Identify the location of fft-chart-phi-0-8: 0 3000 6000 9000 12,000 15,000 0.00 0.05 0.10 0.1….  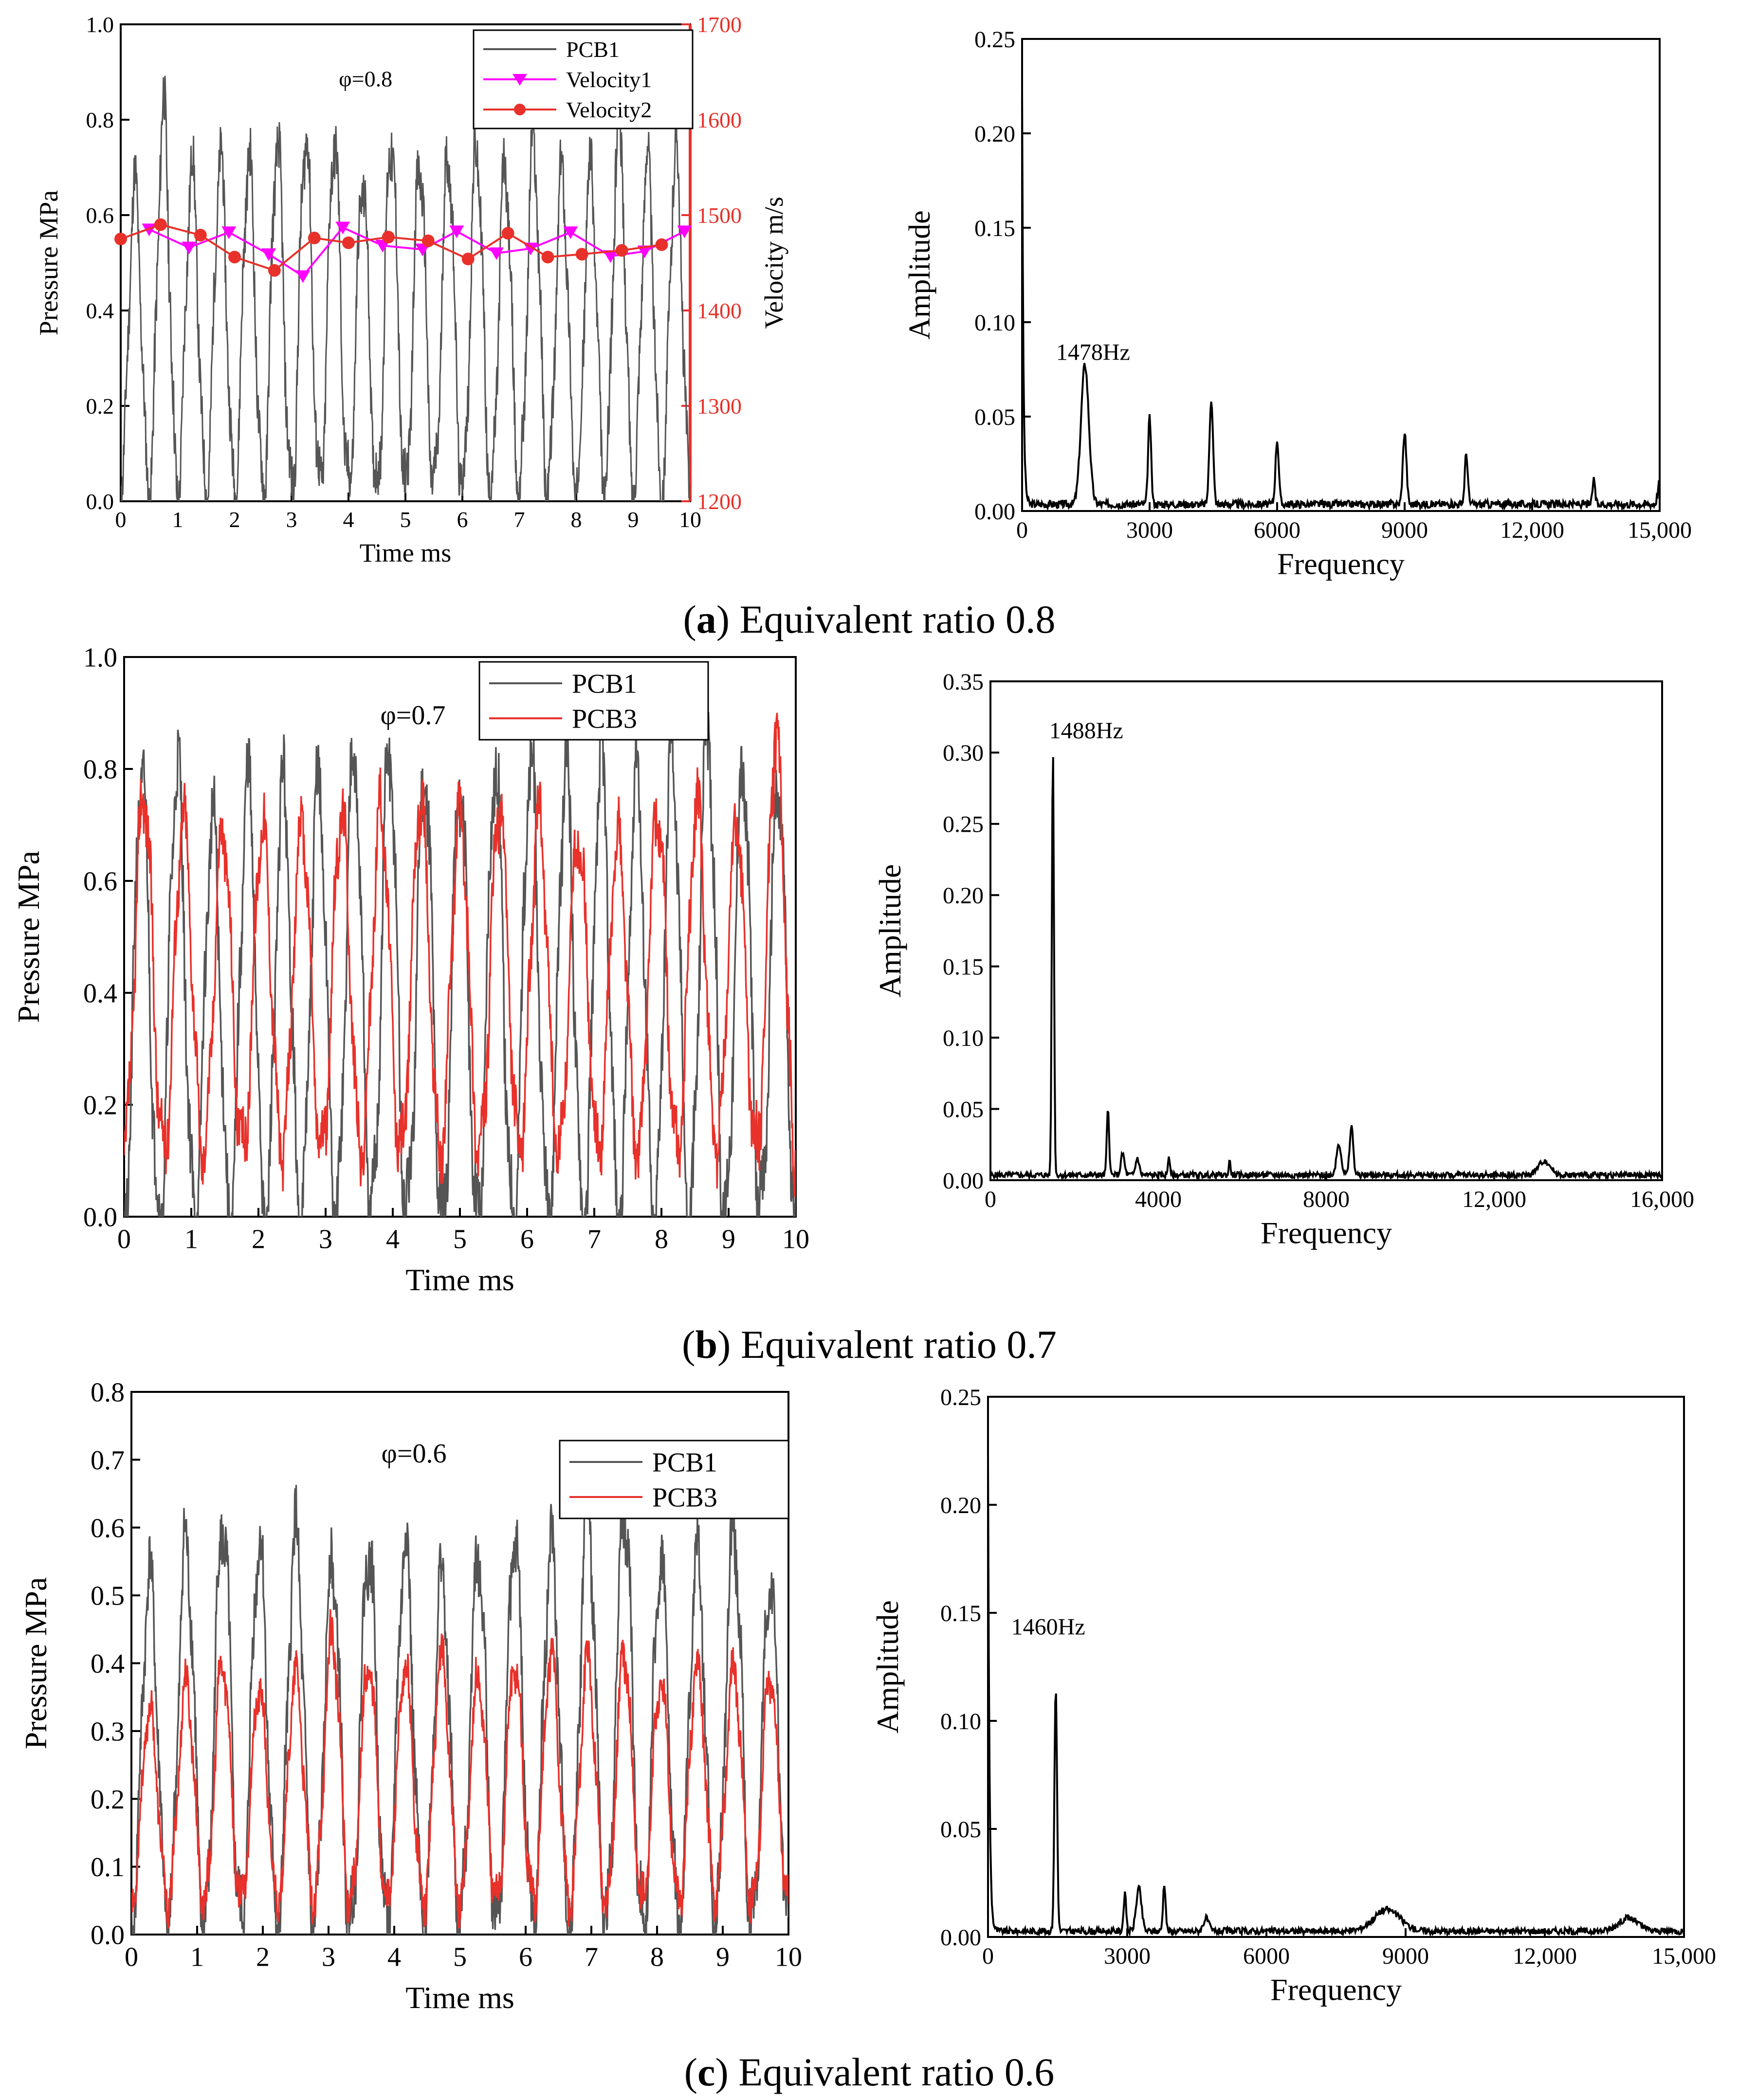
(1297, 304).